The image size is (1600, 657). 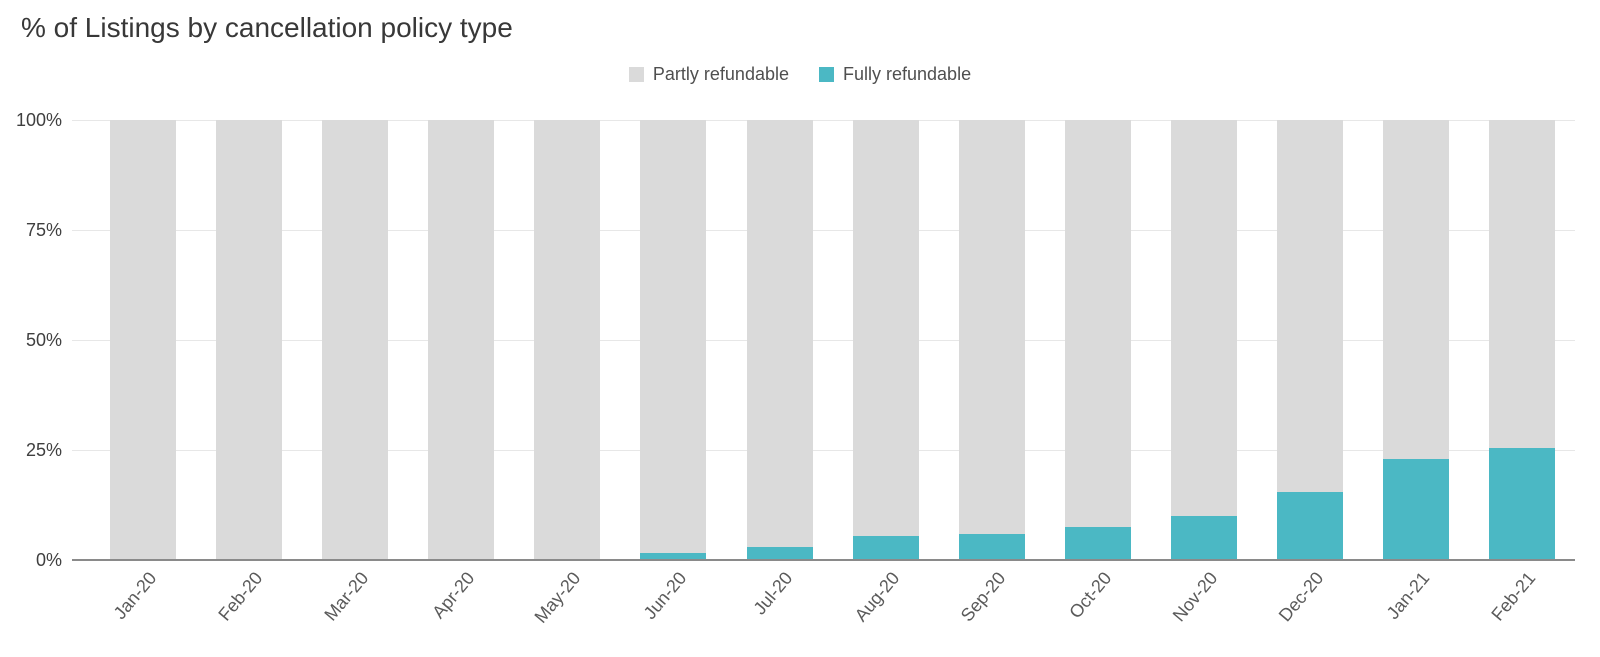 I want to click on x-axis-line, so click(x=823, y=560).